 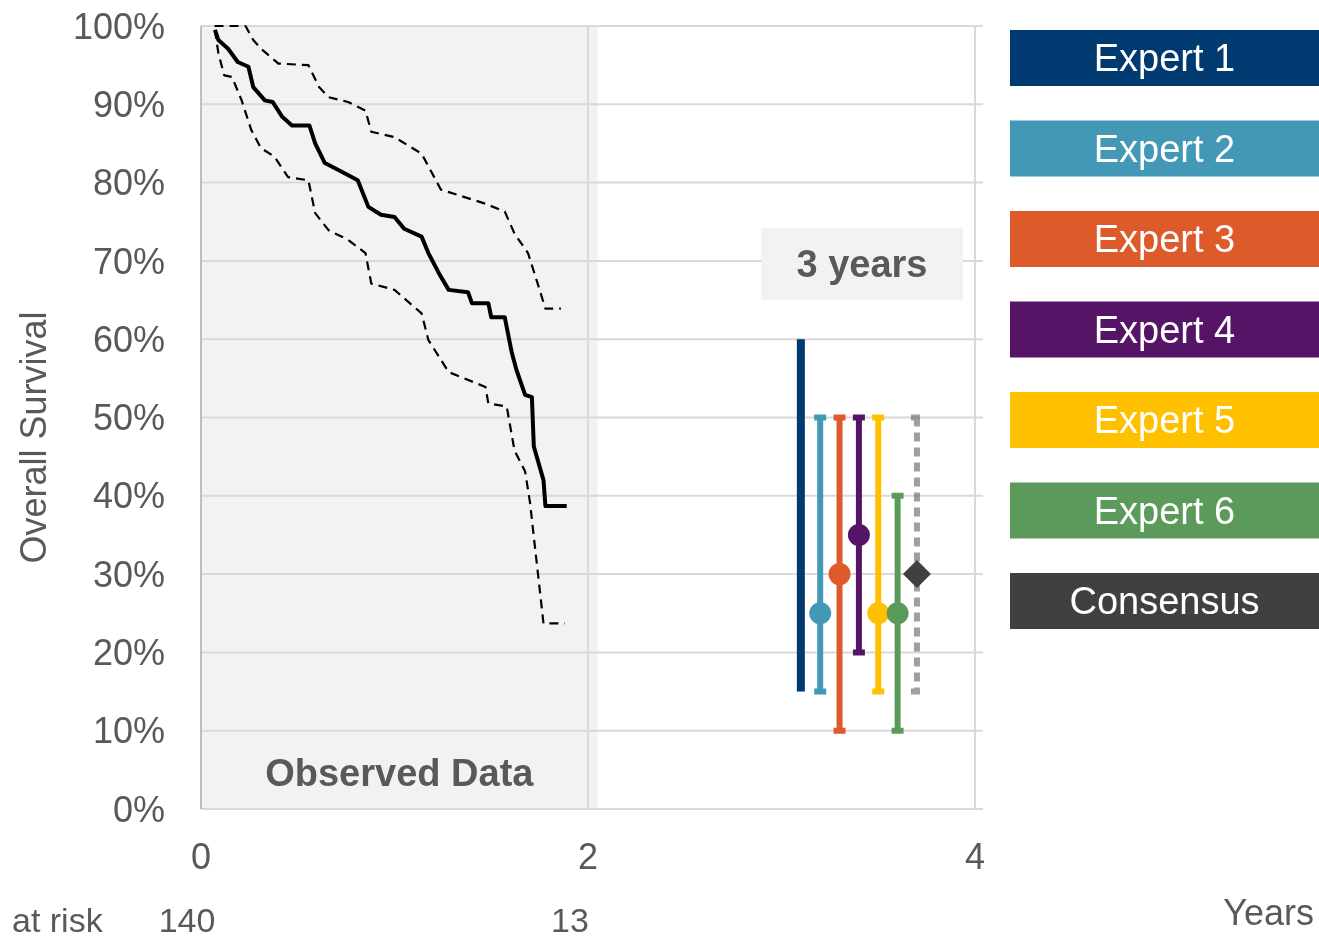 I want to click on x-tick-label: 2, so click(x=588, y=856).